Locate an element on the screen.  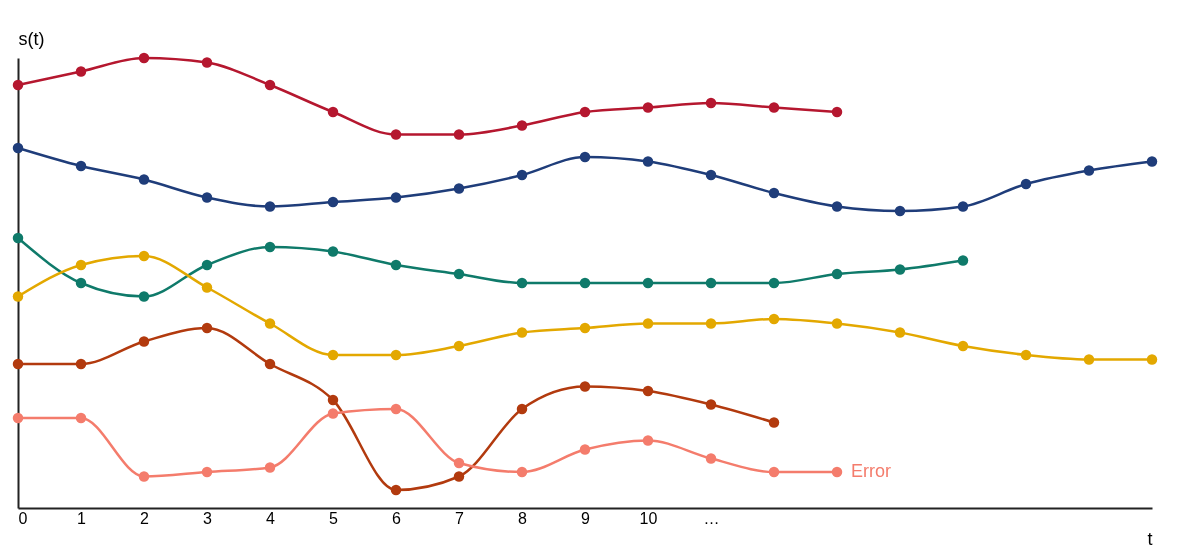
x-tick-label: 0 is located at coordinates (23, 518).